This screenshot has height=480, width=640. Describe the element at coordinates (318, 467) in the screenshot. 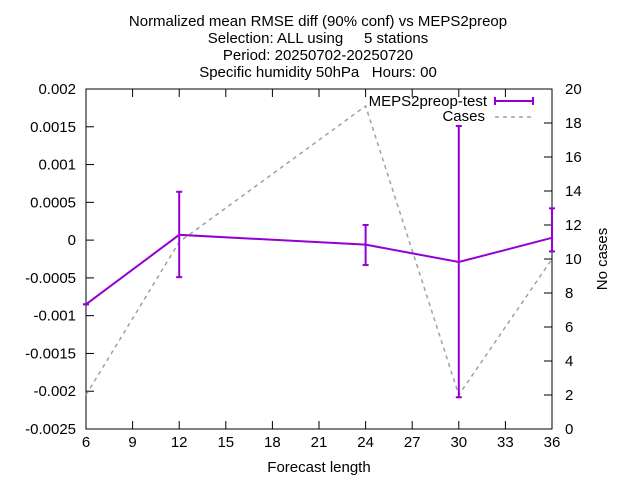

I see `x-axis-label: Forecast length` at that location.